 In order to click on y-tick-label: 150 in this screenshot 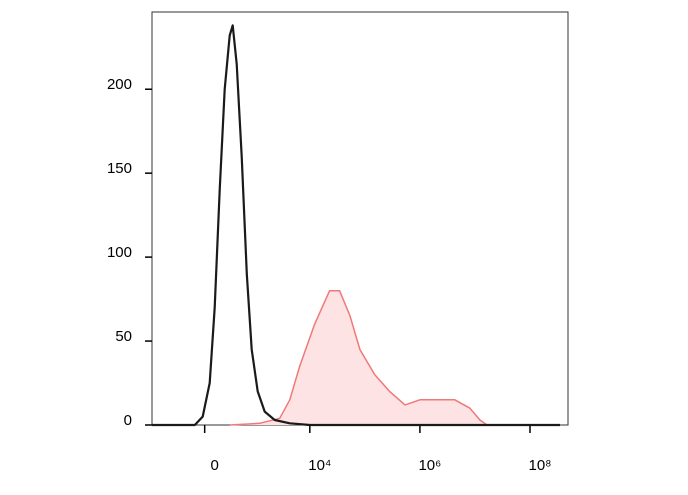, I will do `click(119, 168)`.